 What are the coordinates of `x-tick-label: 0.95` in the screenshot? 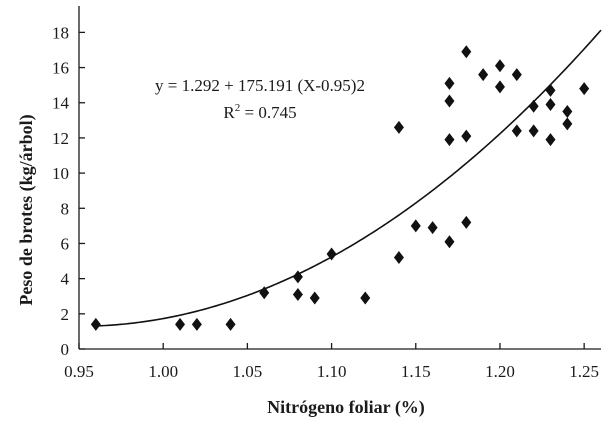 It's located at (79, 371).